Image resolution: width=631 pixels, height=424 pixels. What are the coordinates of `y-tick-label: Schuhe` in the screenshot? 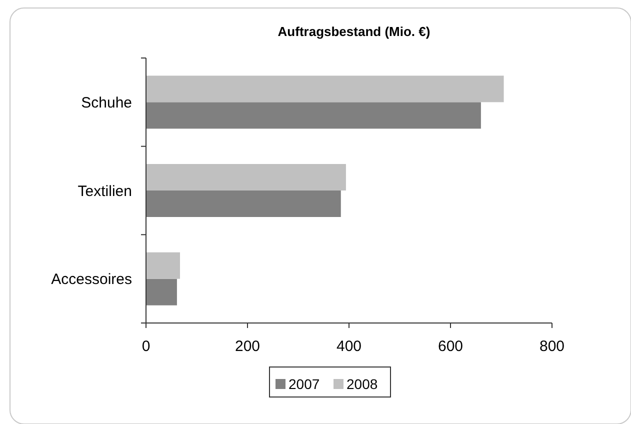 It's located at (106, 103).